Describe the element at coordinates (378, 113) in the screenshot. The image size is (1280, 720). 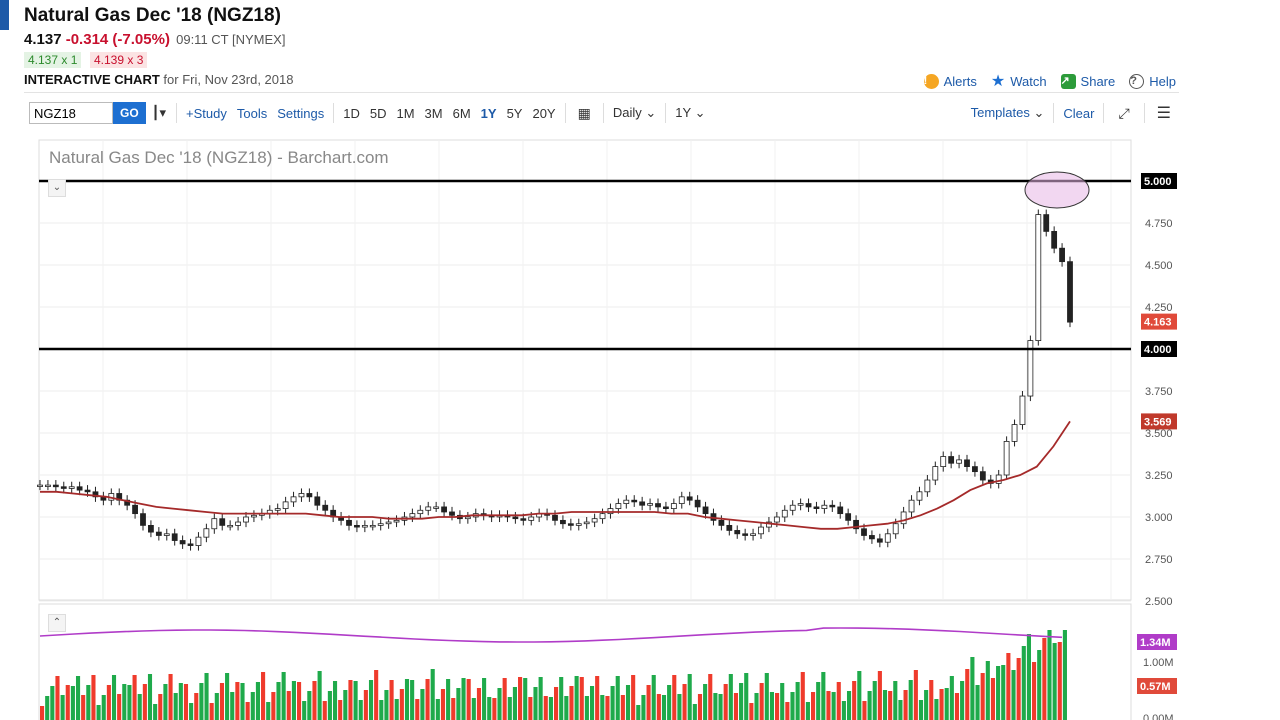
I see `period-5d: 5D` at that location.